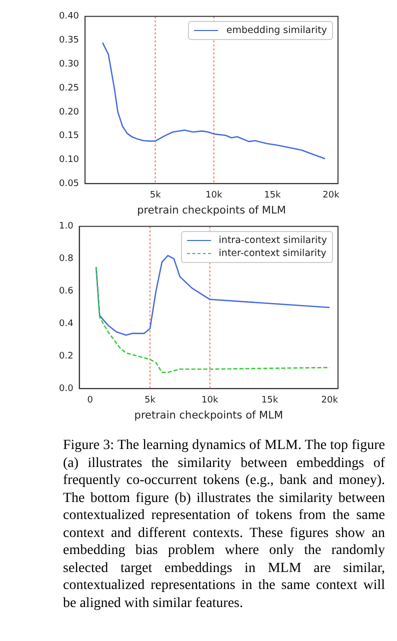 Image resolution: width=397 pixels, height=641 pixels. Describe the element at coordinates (69, 112) in the screenshot. I see `y-tick-label: 0.20` at that location.